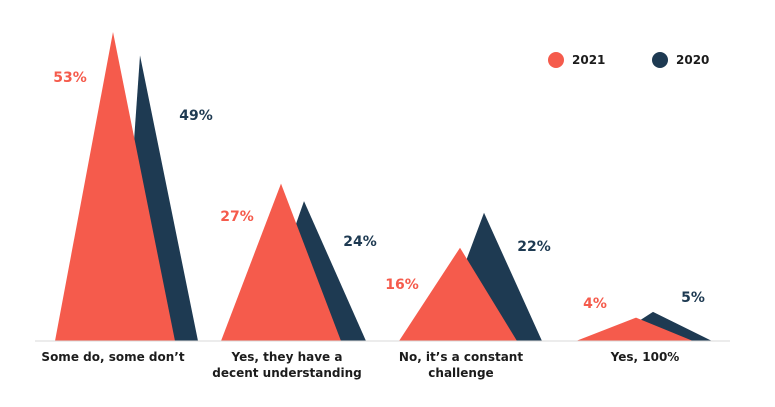 This screenshot has width=775, height=407. Describe the element at coordinates (660, 60) in the screenshot. I see `legend-swatch-2020` at that location.